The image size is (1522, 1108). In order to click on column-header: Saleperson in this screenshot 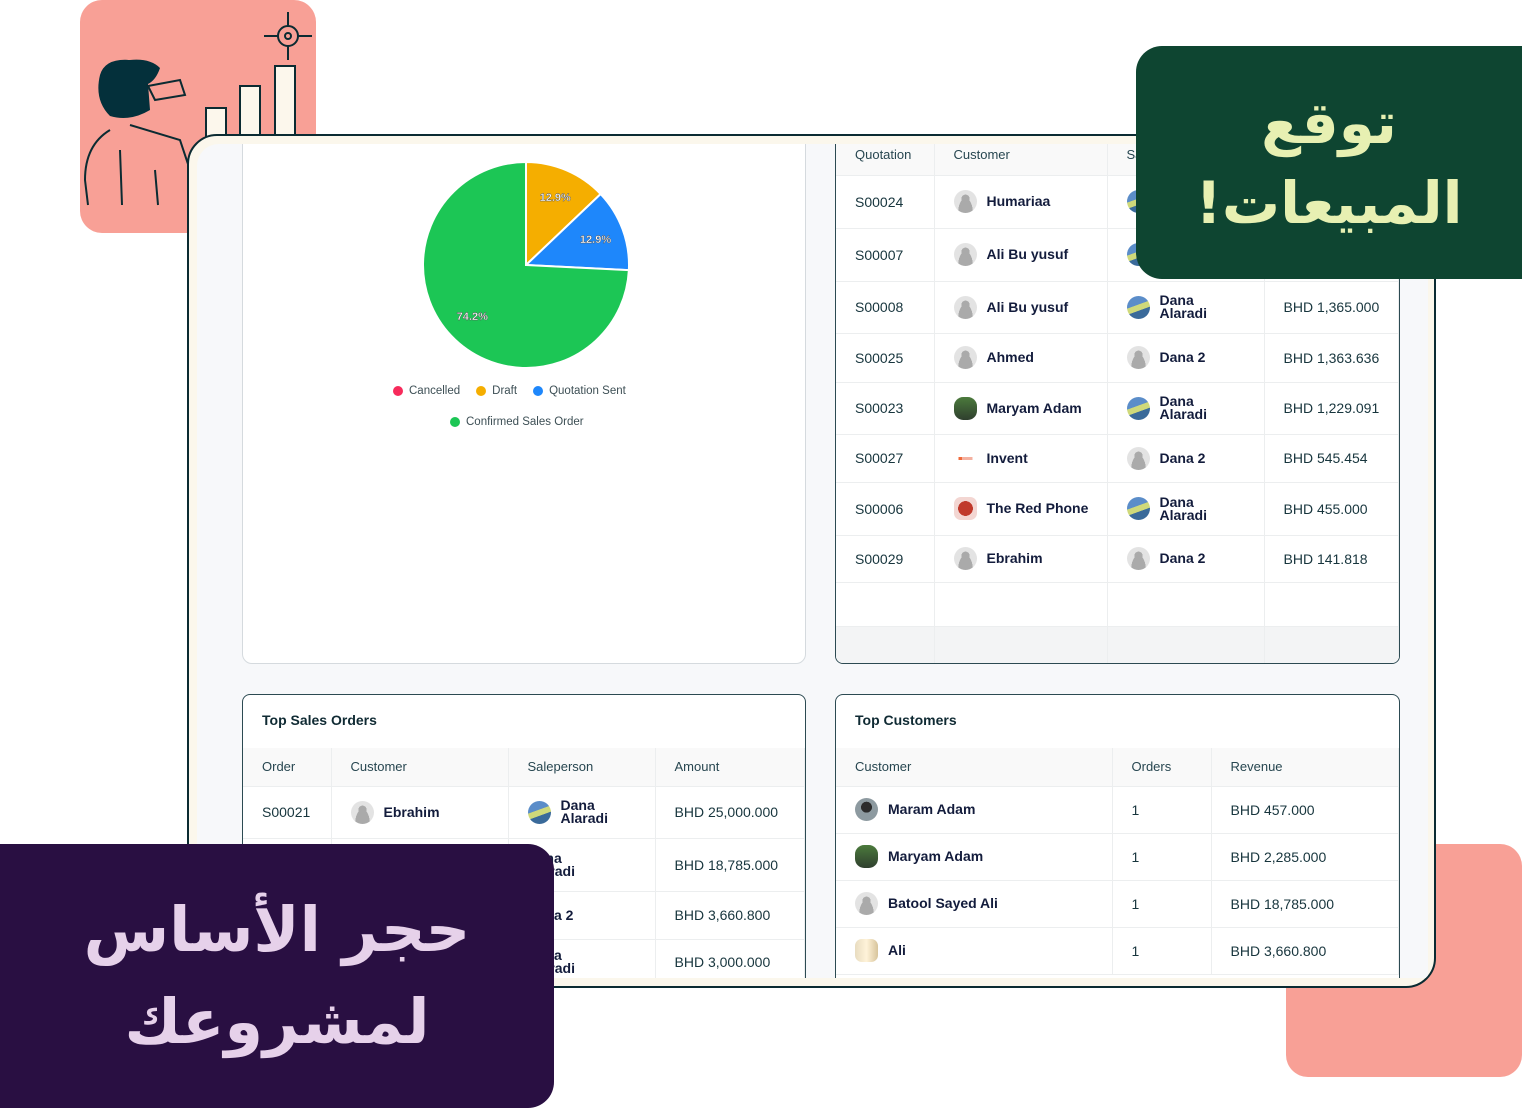, I will do `click(582, 767)`.